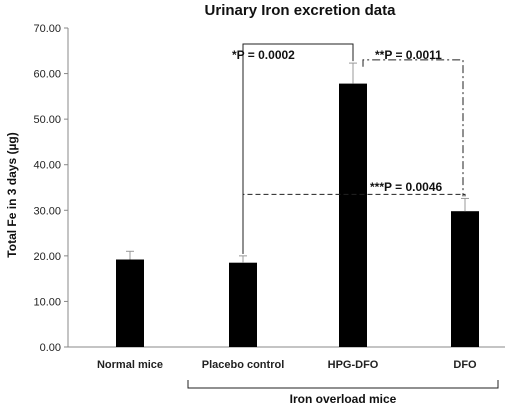 The height and width of the screenshot is (410, 520). I want to click on y-tick-label: 10.00, so click(47, 302).